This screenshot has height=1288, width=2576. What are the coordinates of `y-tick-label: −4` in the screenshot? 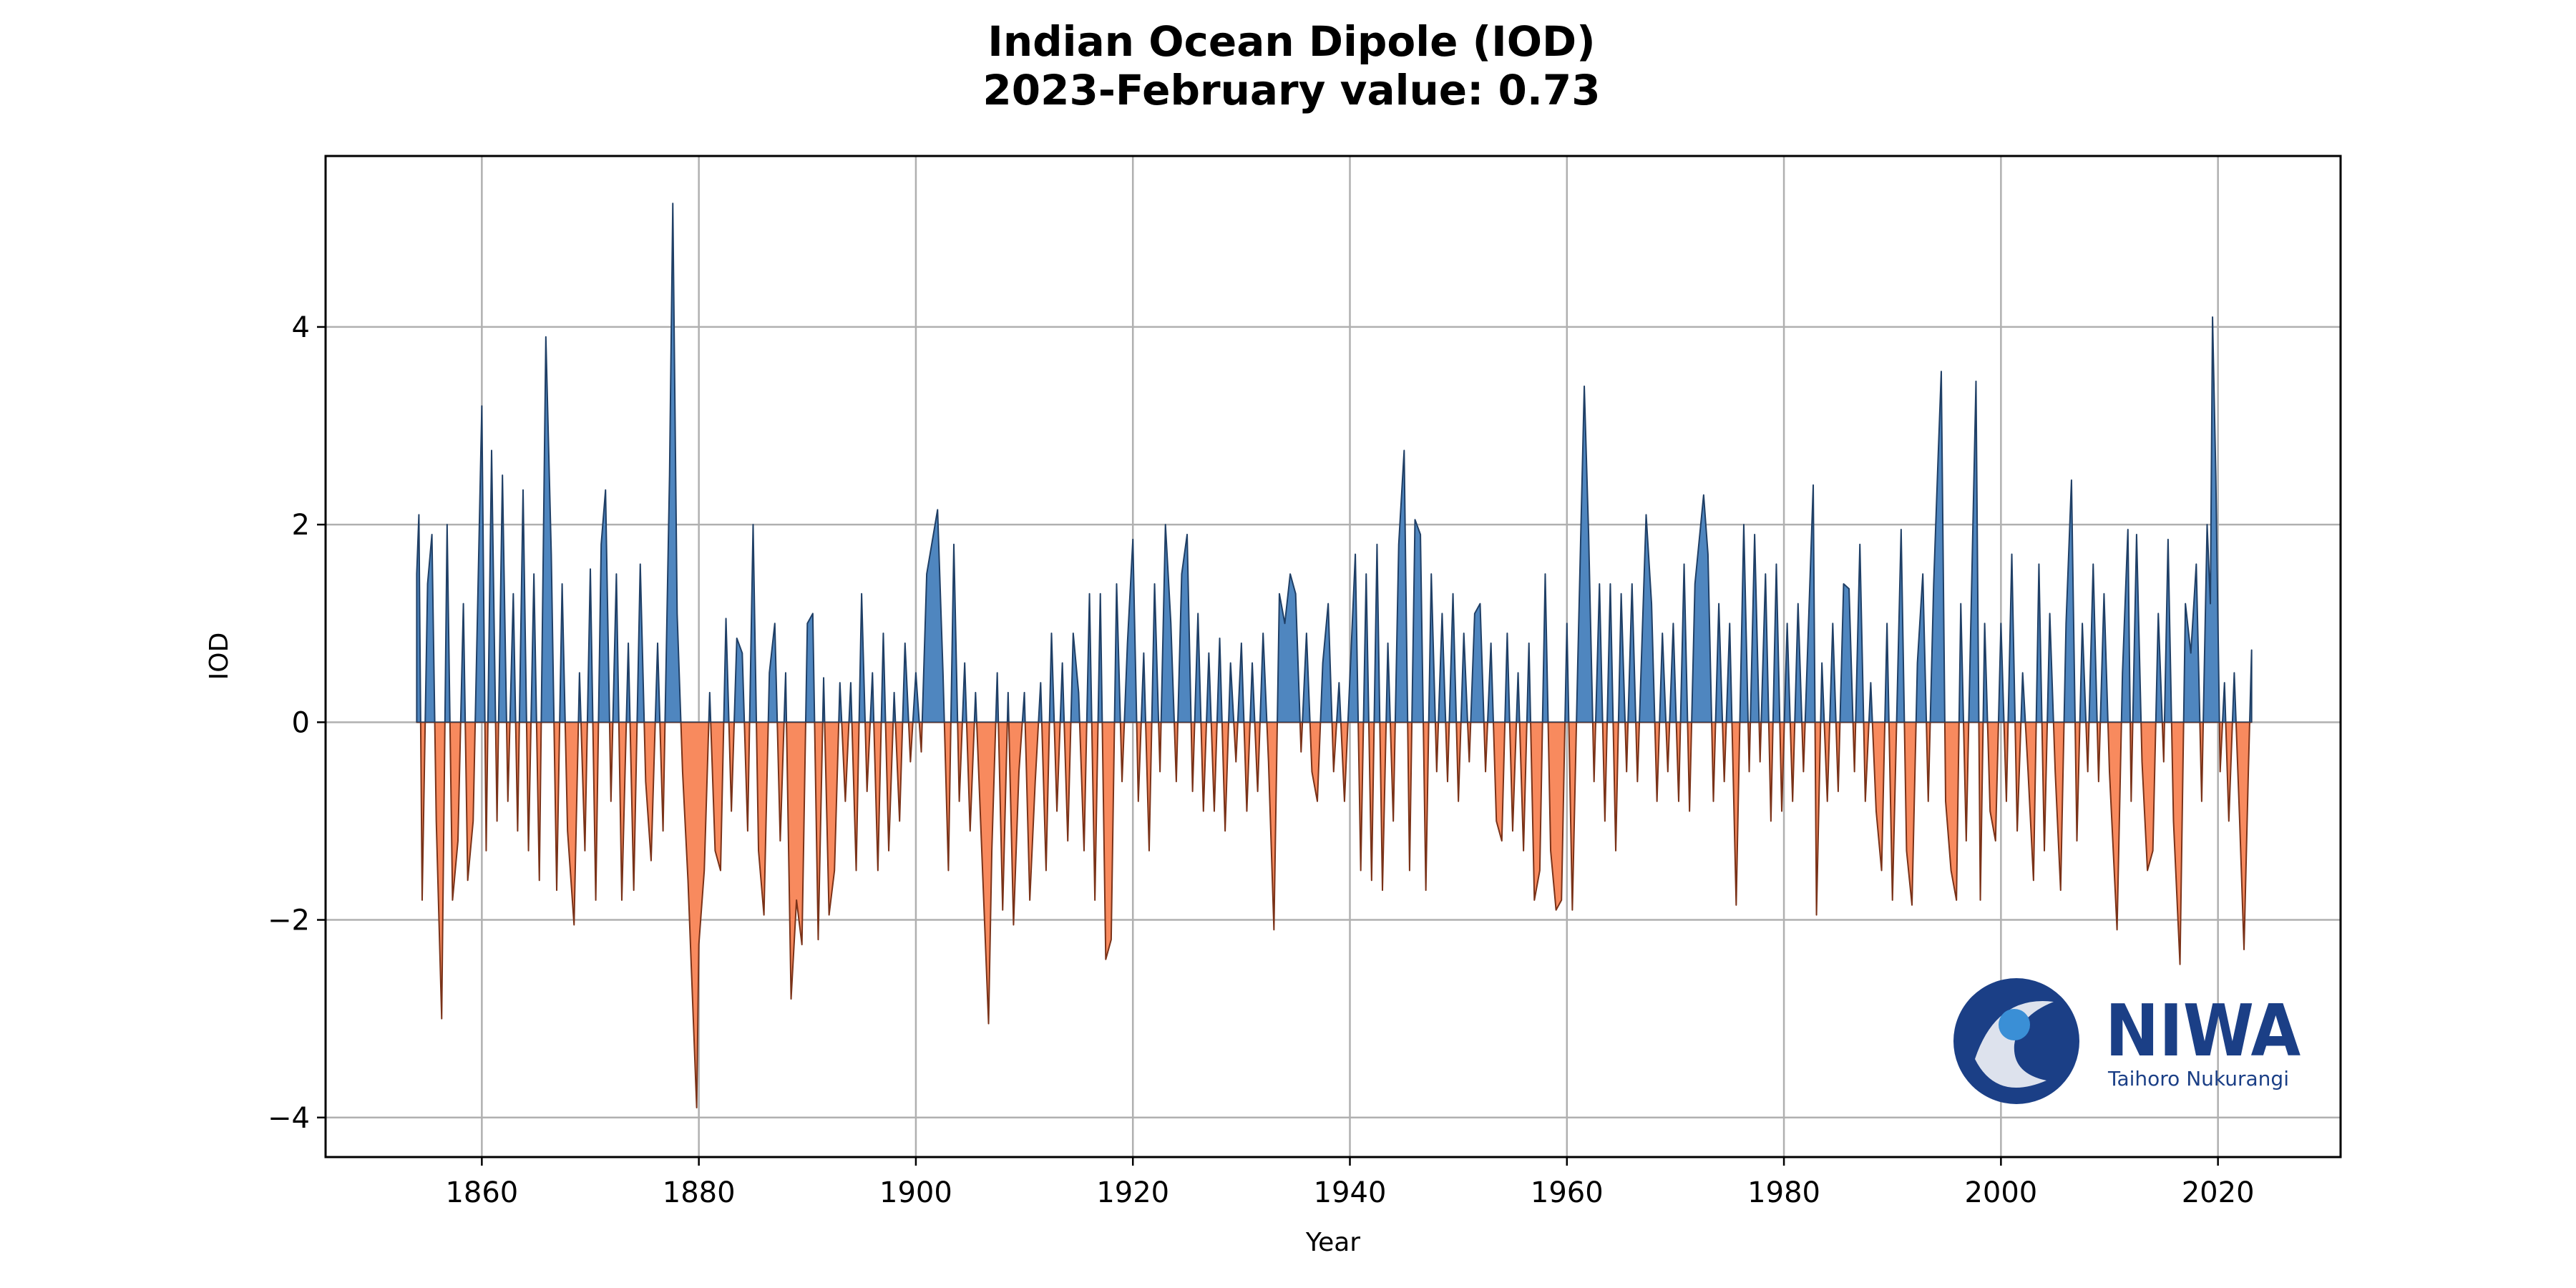 It's located at (289, 1118).